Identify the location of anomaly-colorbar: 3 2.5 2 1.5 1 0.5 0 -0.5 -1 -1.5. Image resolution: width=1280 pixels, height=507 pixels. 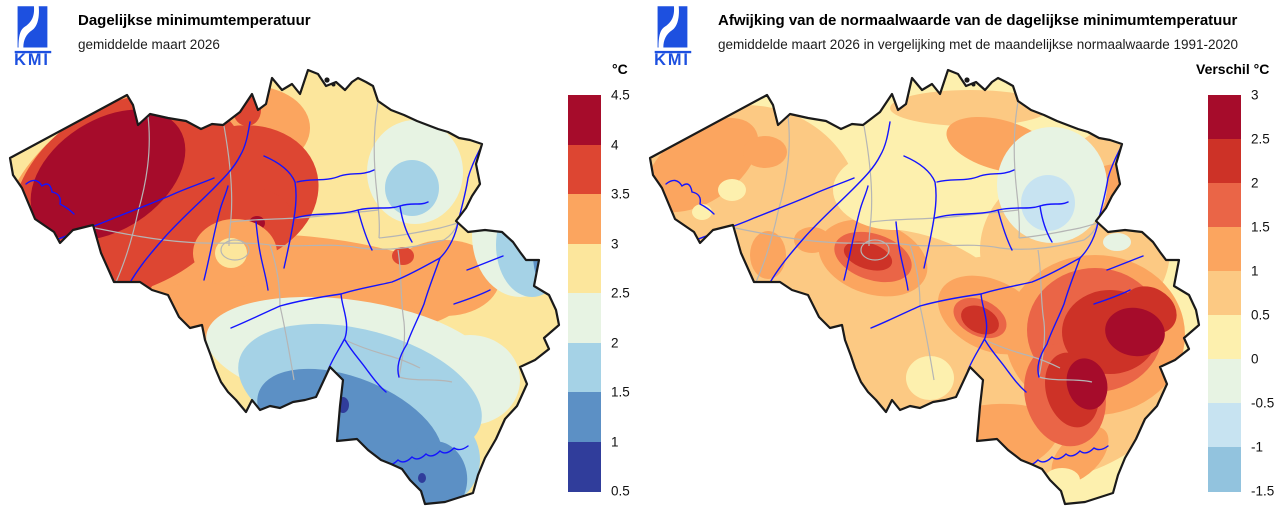
(1241, 292).